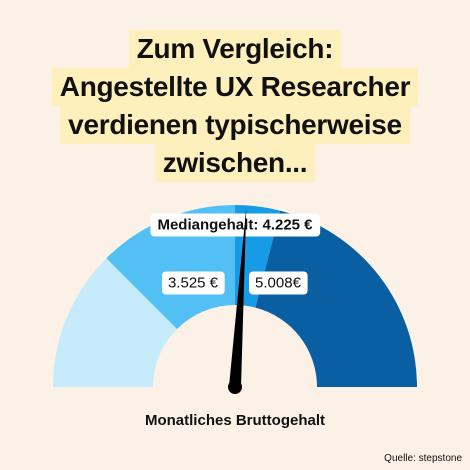 This screenshot has width=470, height=470. I want to click on title-line-2: Angestellte UX Researcher, so click(235, 87).